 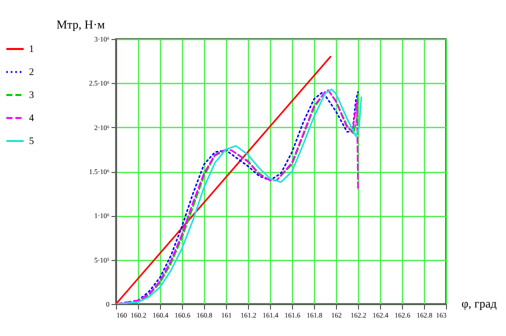 What do you see at coordinates (31, 141) in the screenshot?
I see `legend-label: 5` at bounding box center [31, 141].